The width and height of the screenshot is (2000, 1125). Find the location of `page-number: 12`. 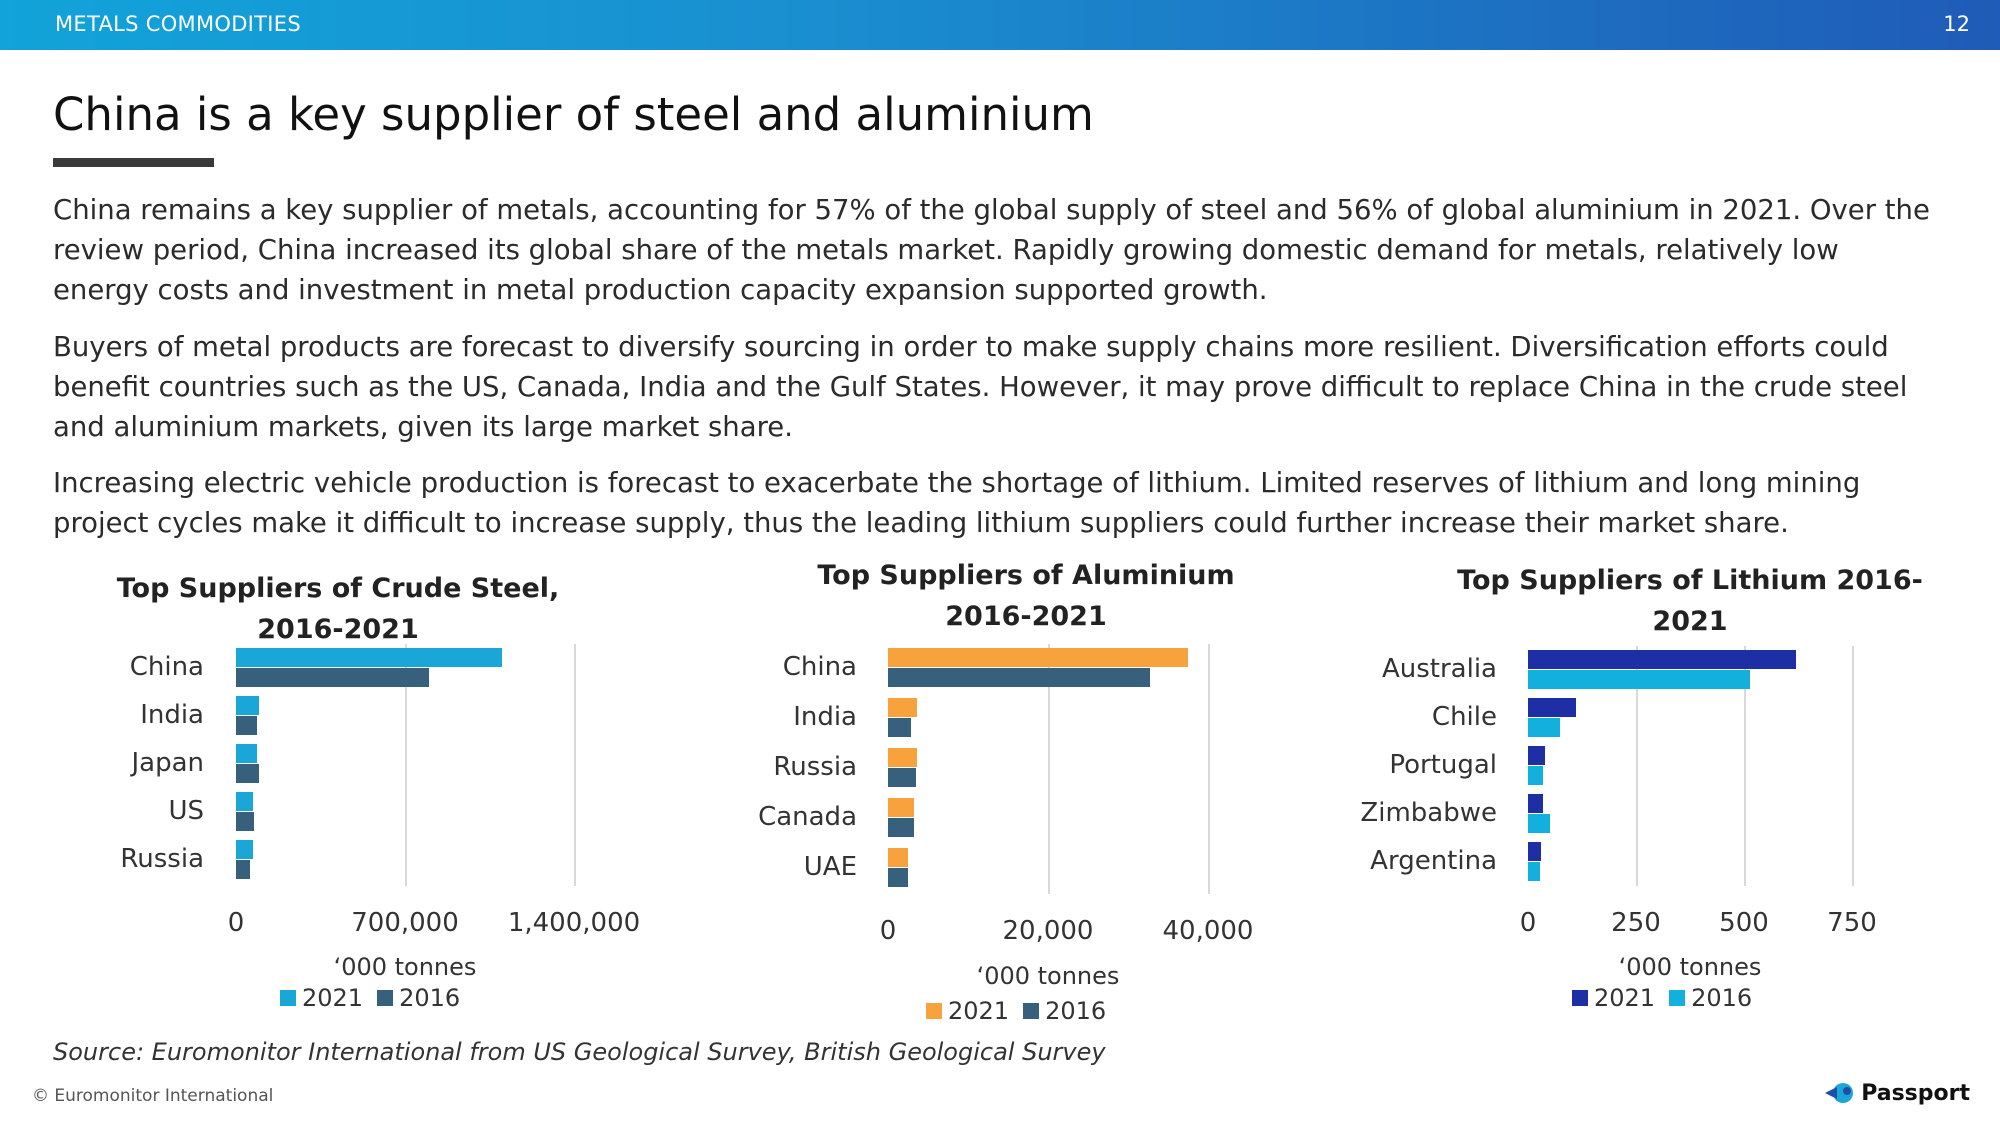

page-number: 12 is located at coordinates (1956, 24).